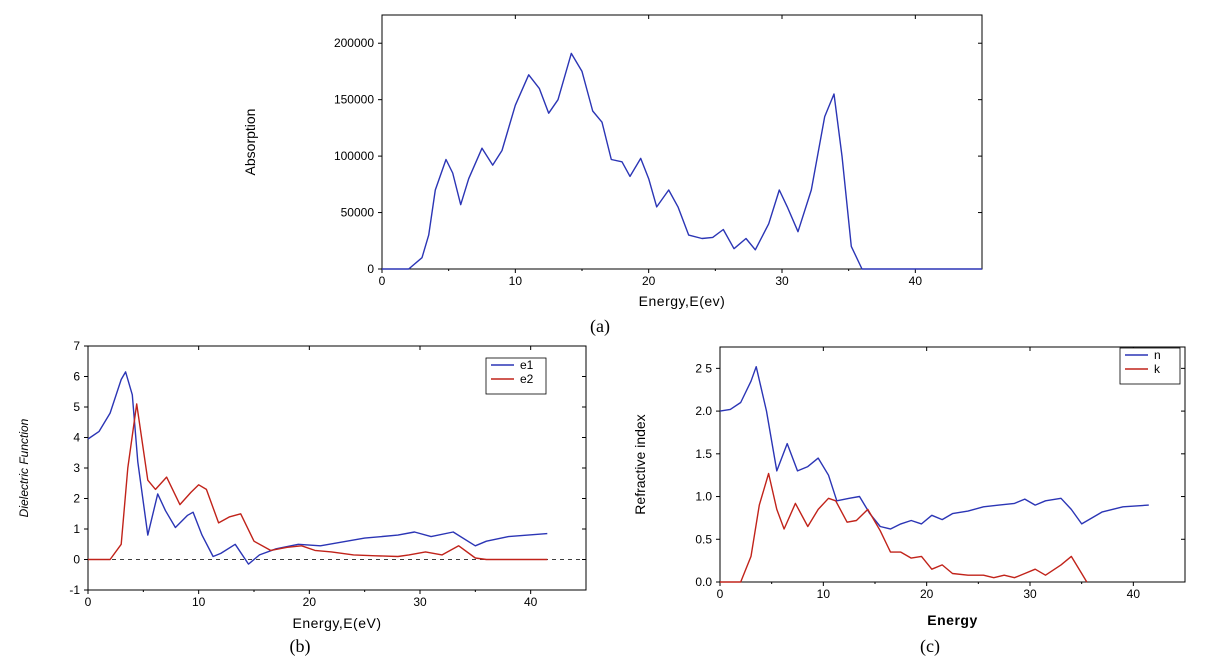  I want to click on y-tick-label: 150000, so click(354, 100).